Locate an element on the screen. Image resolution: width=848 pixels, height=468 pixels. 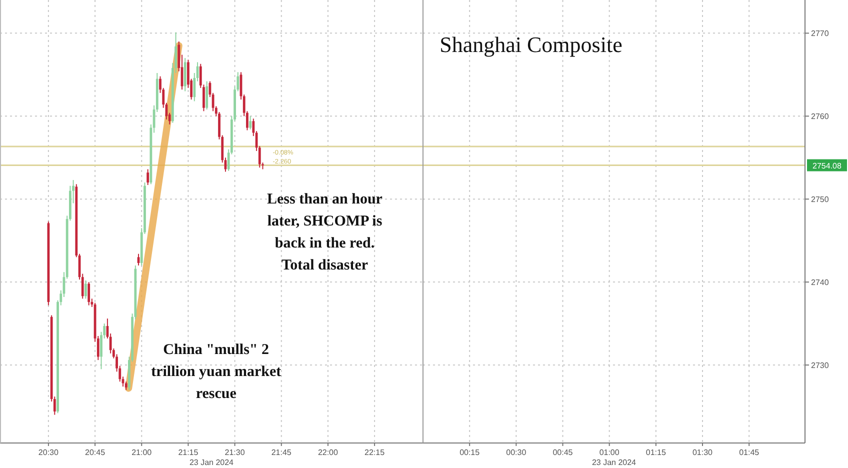
x-tick-label: 20:30 is located at coordinates (49, 452).